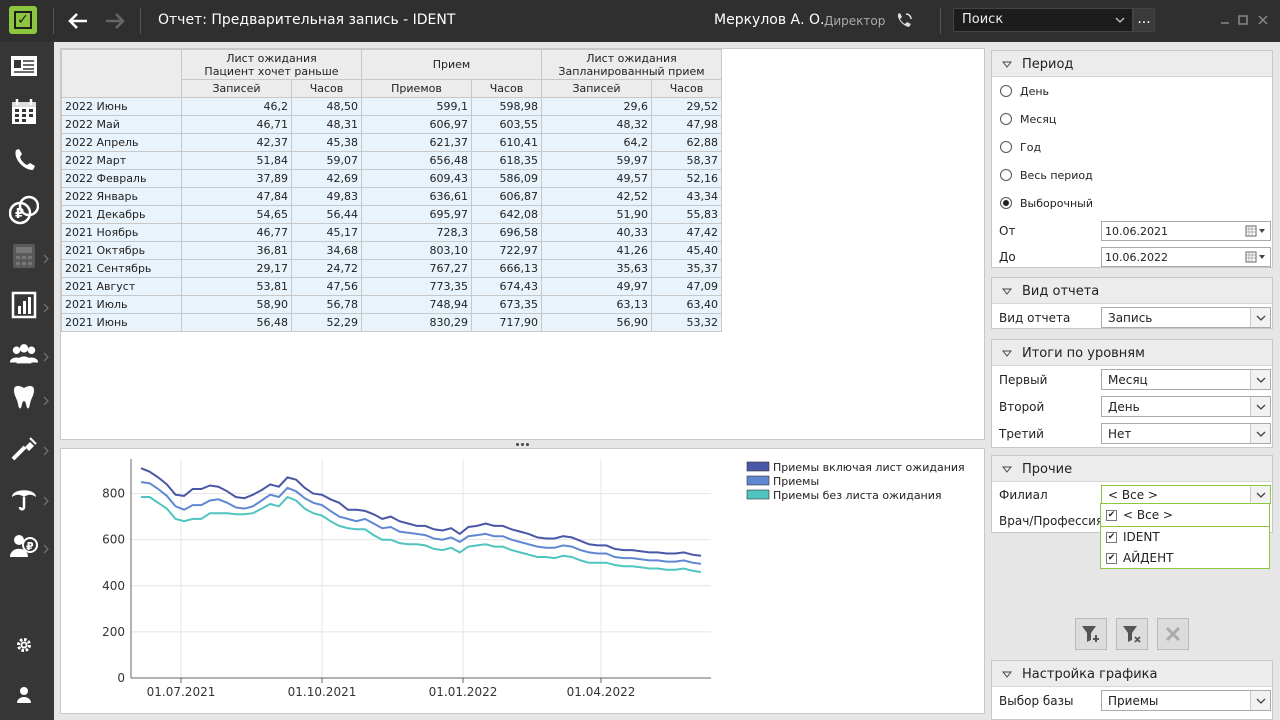  What do you see at coordinates (1263, 20) in the screenshot?
I see `close-icon` at bounding box center [1263, 20].